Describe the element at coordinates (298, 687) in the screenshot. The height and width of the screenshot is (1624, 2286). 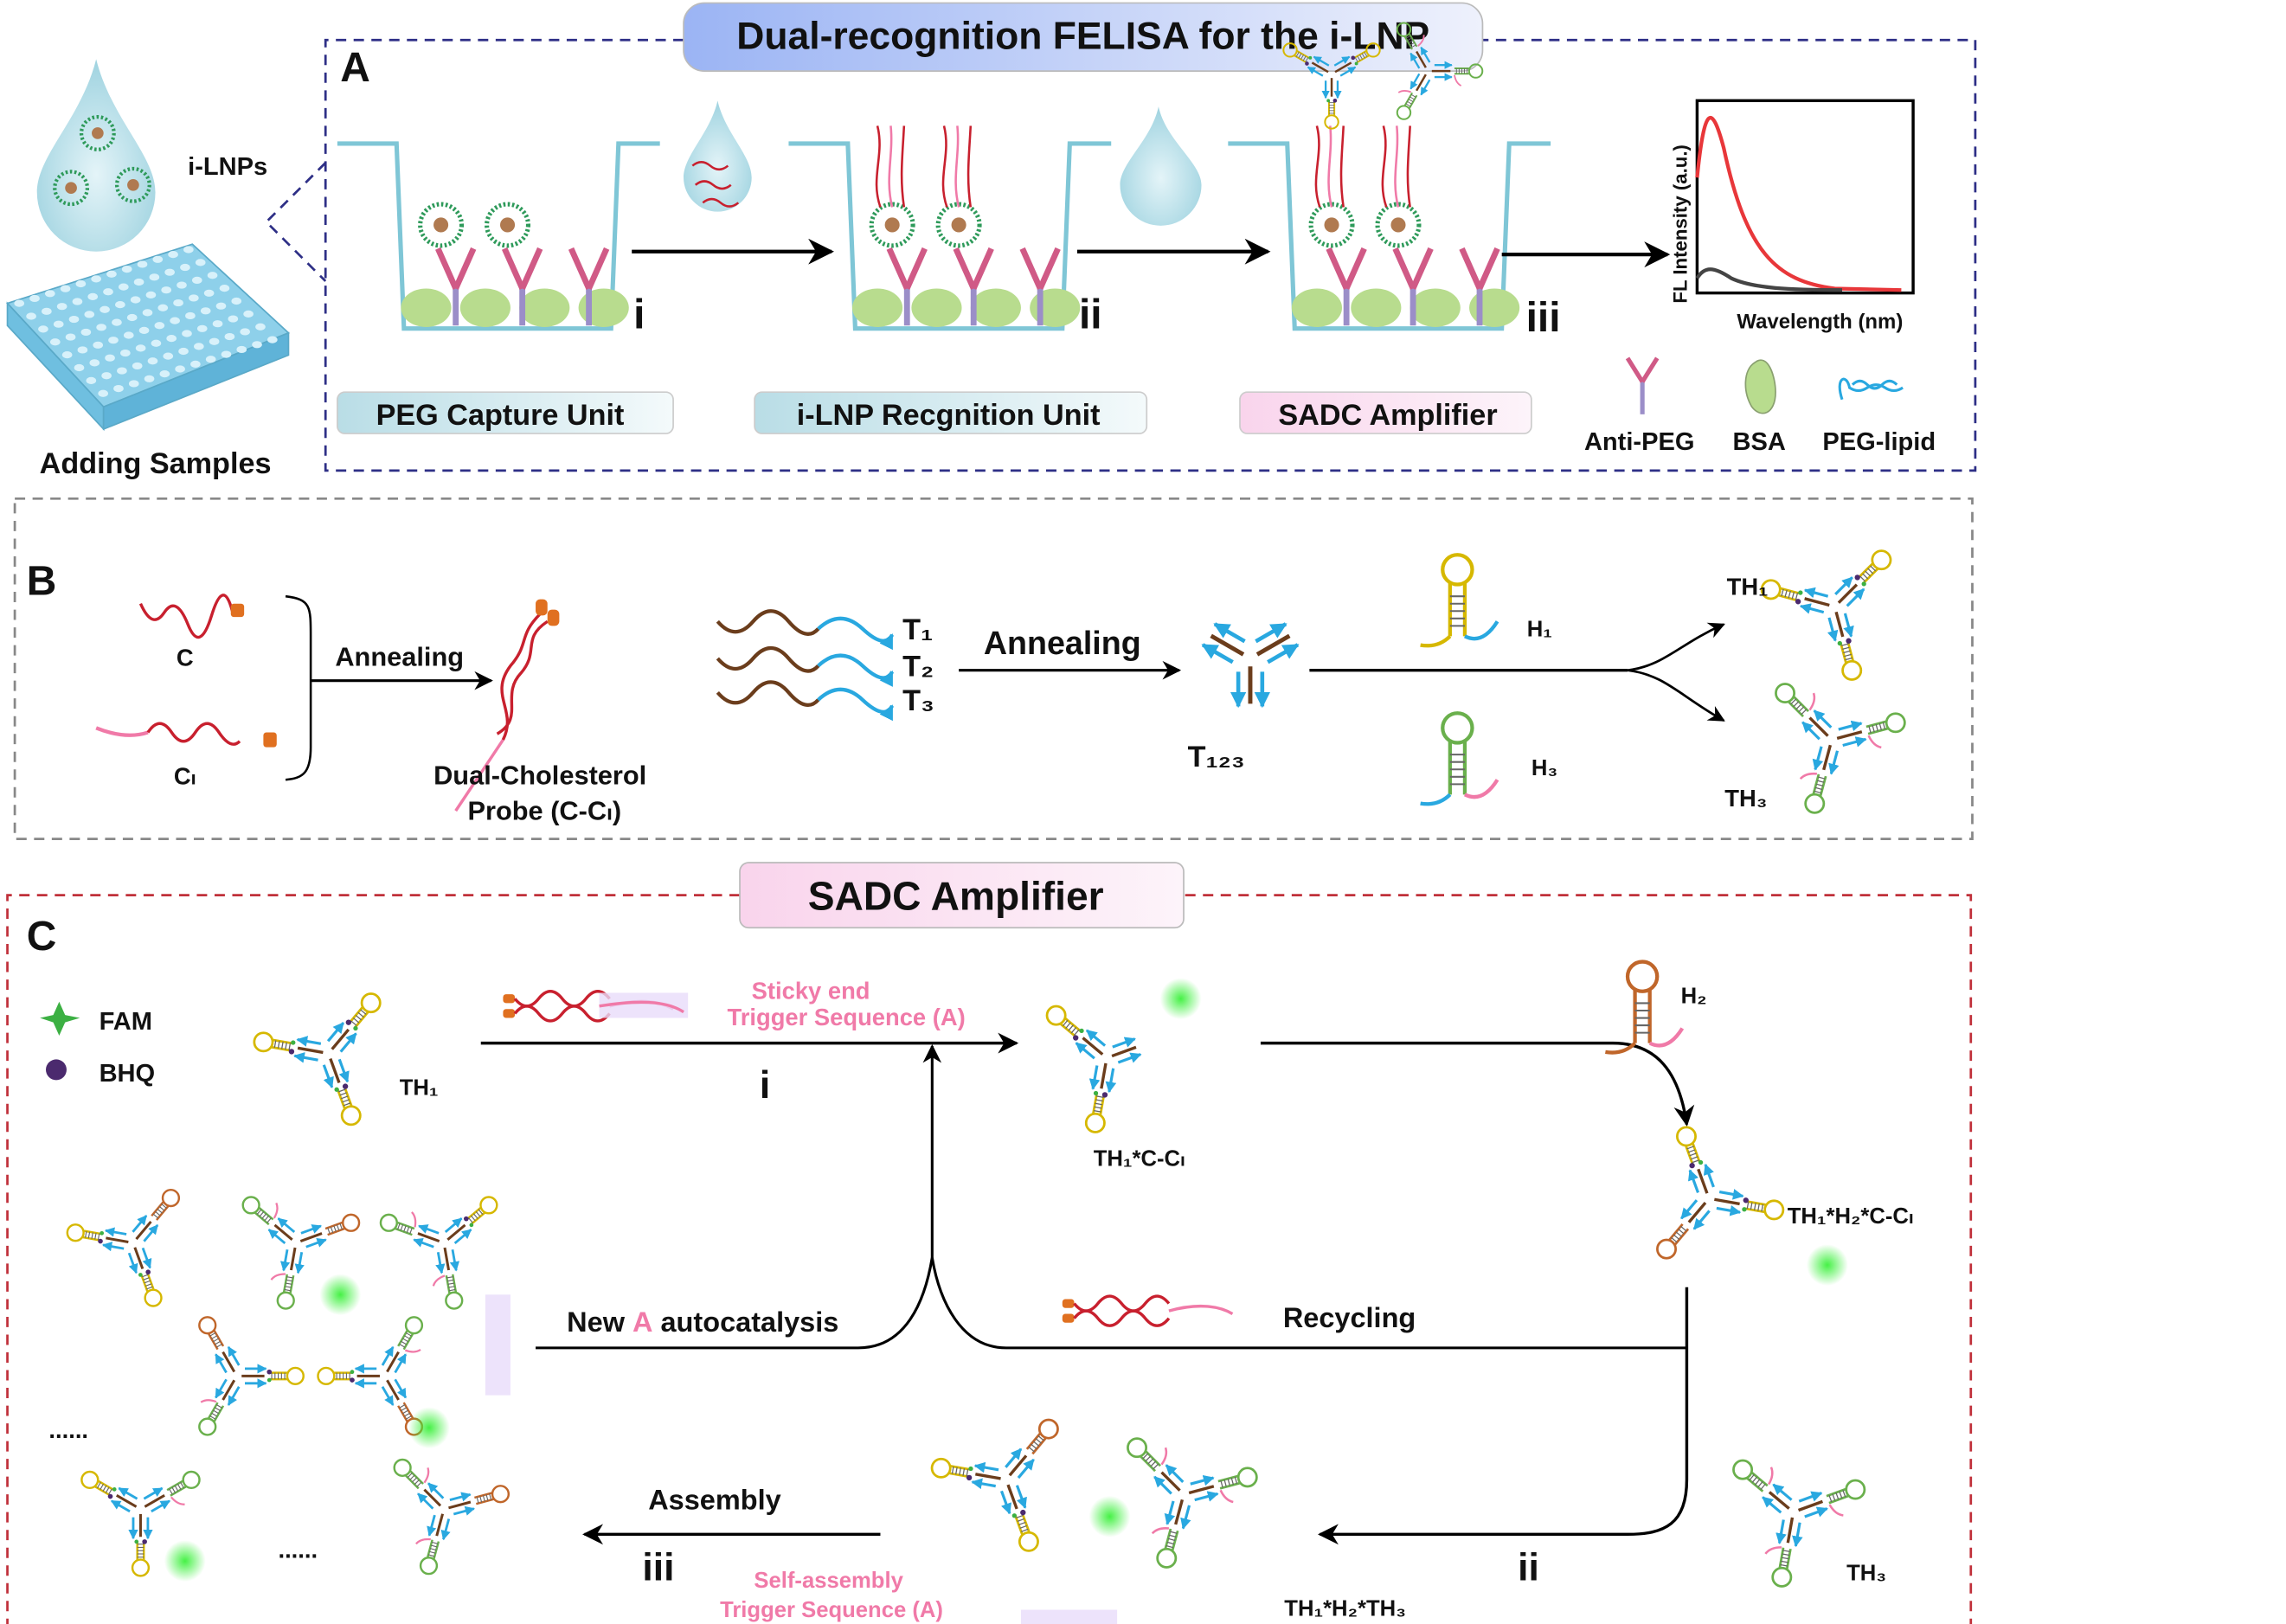
I see `bracket` at that location.